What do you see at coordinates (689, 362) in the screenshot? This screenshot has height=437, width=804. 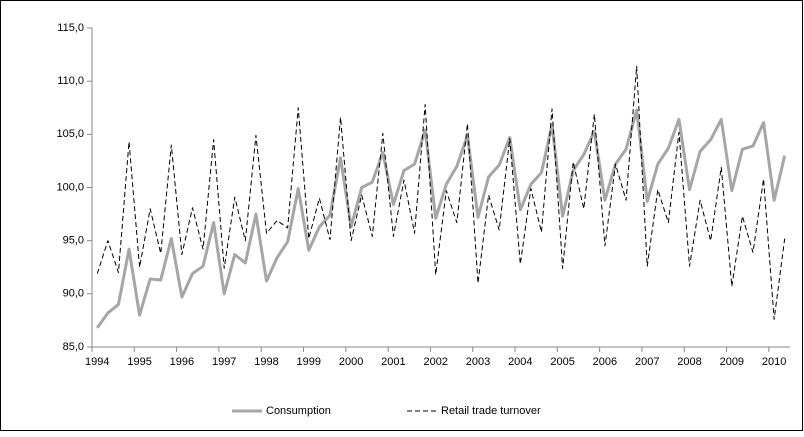 I see `x-tick-label: 2008` at bounding box center [689, 362].